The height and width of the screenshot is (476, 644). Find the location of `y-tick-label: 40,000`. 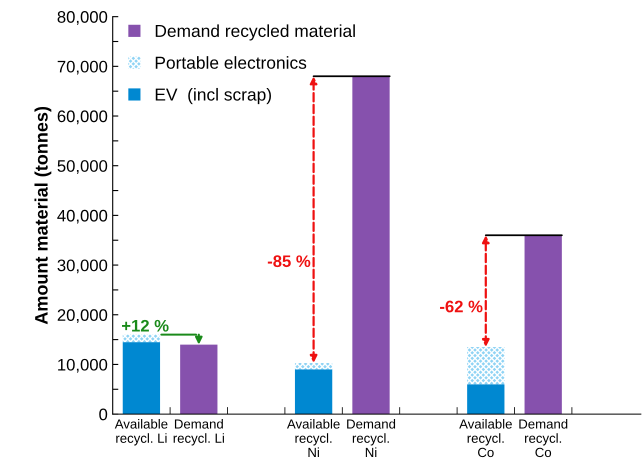

y-tick-label: 40,000 is located at coordinates (82, 217).